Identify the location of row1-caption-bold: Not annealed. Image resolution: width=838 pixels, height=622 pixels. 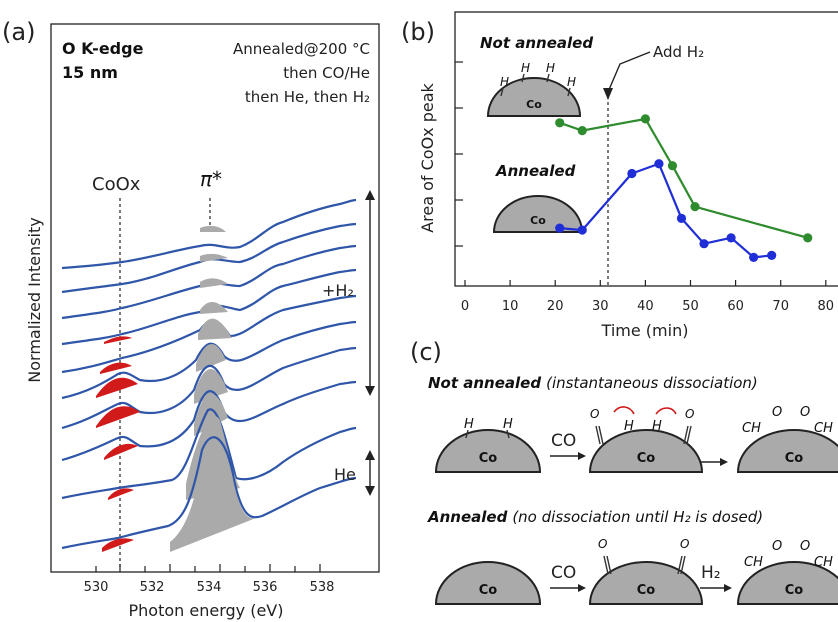
(484, 383).